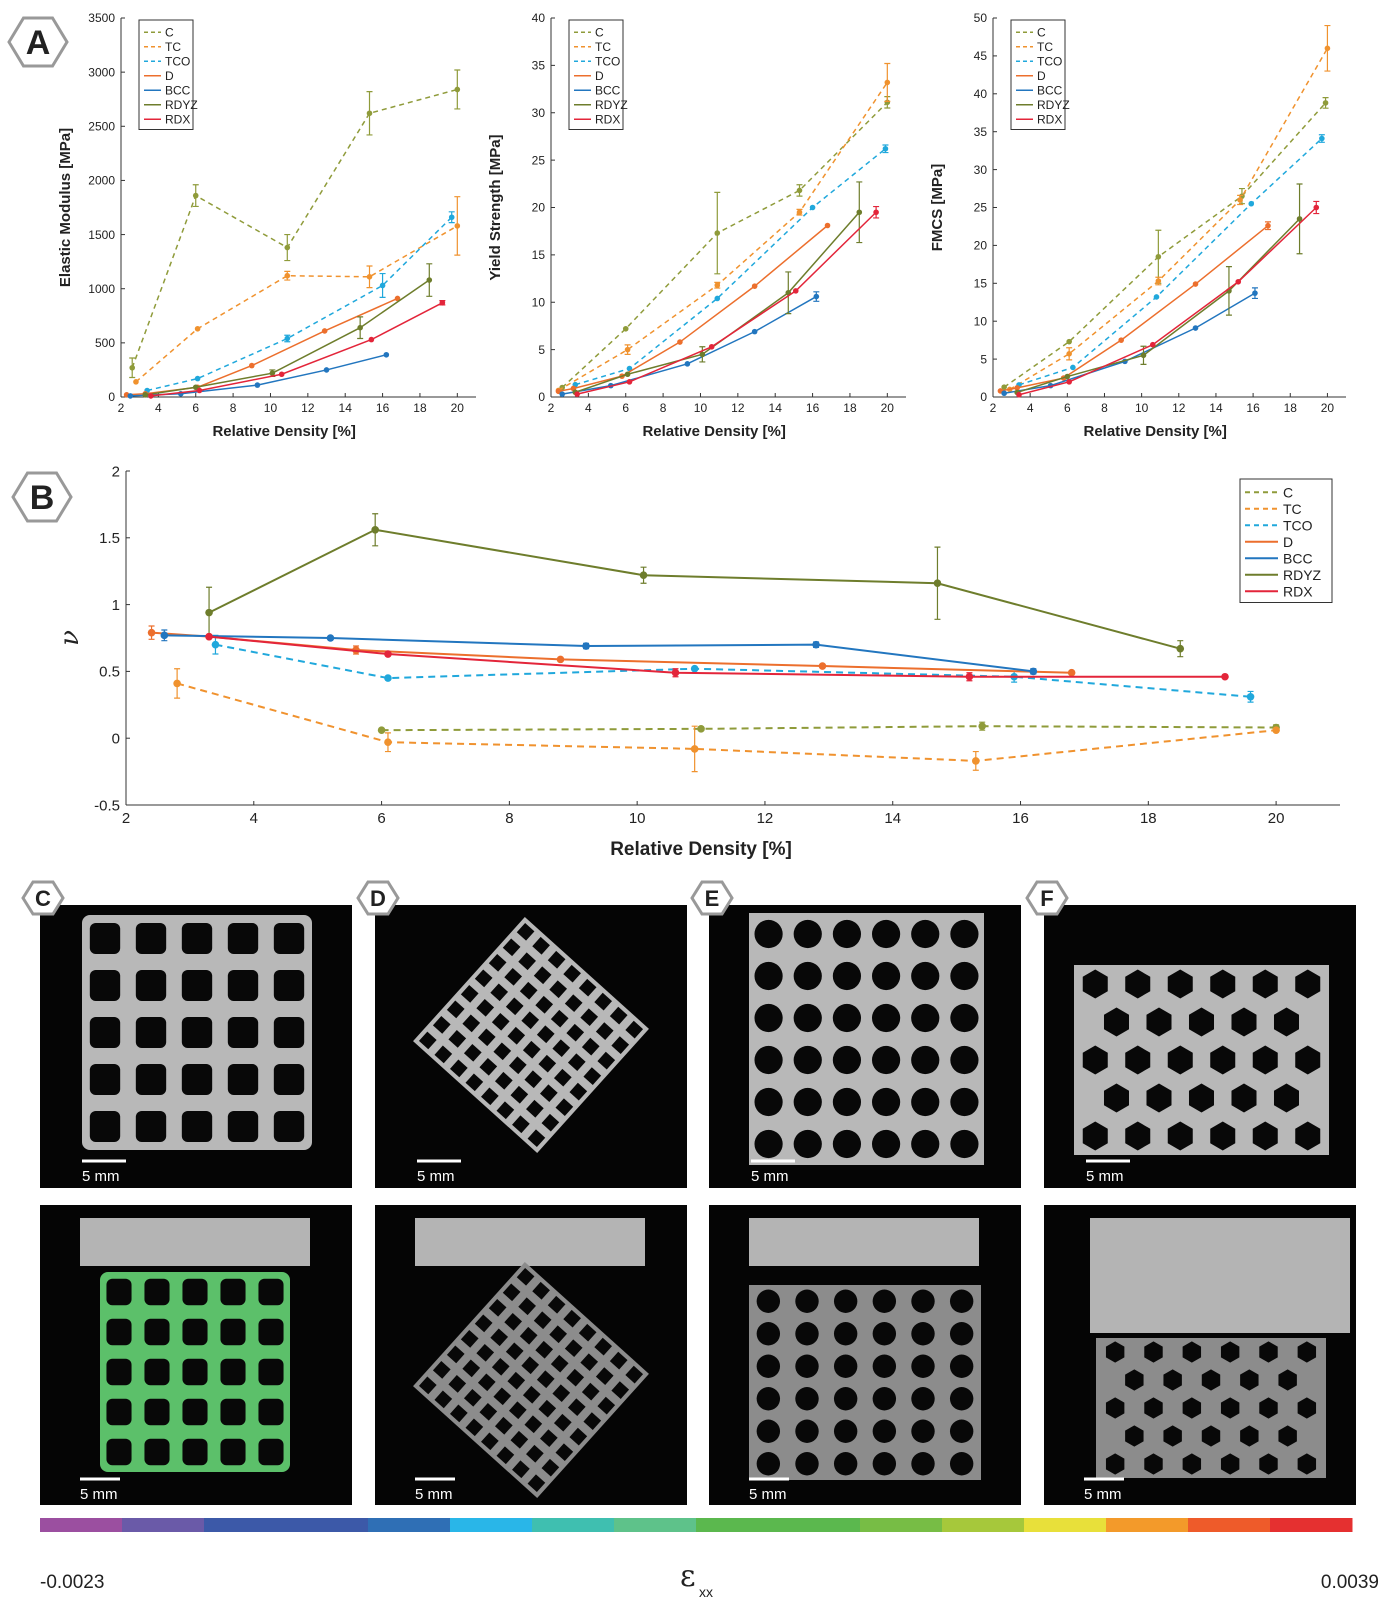 The image size is (1381, 1602). I want to click on legend-box, so click(596, 74).